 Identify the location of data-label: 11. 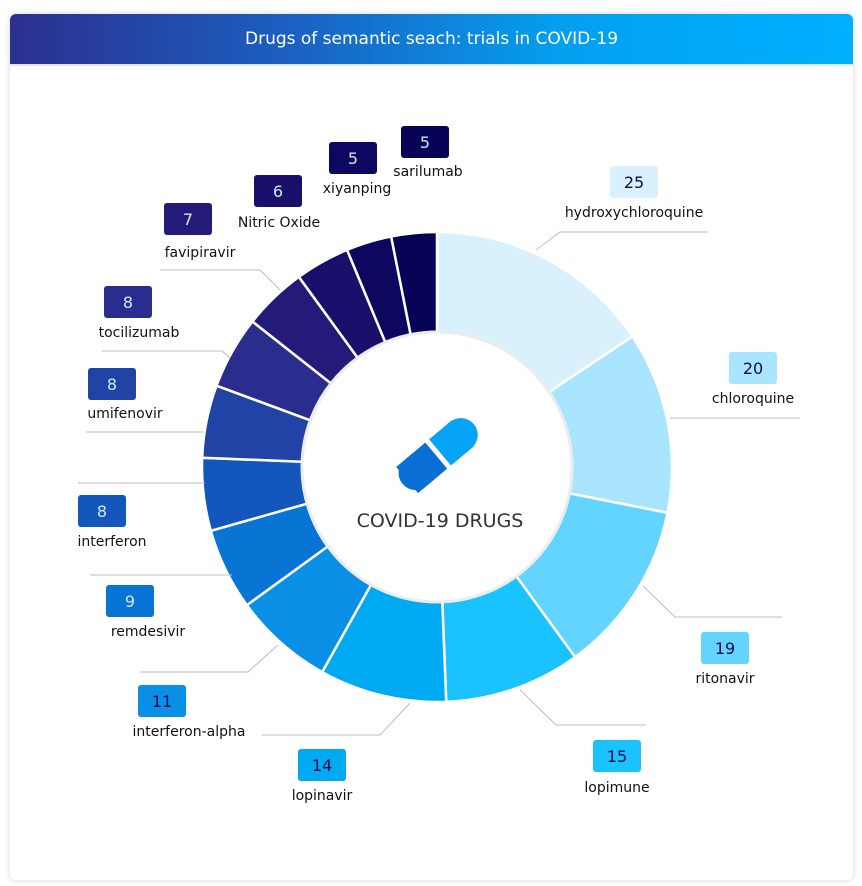
(162, 701).